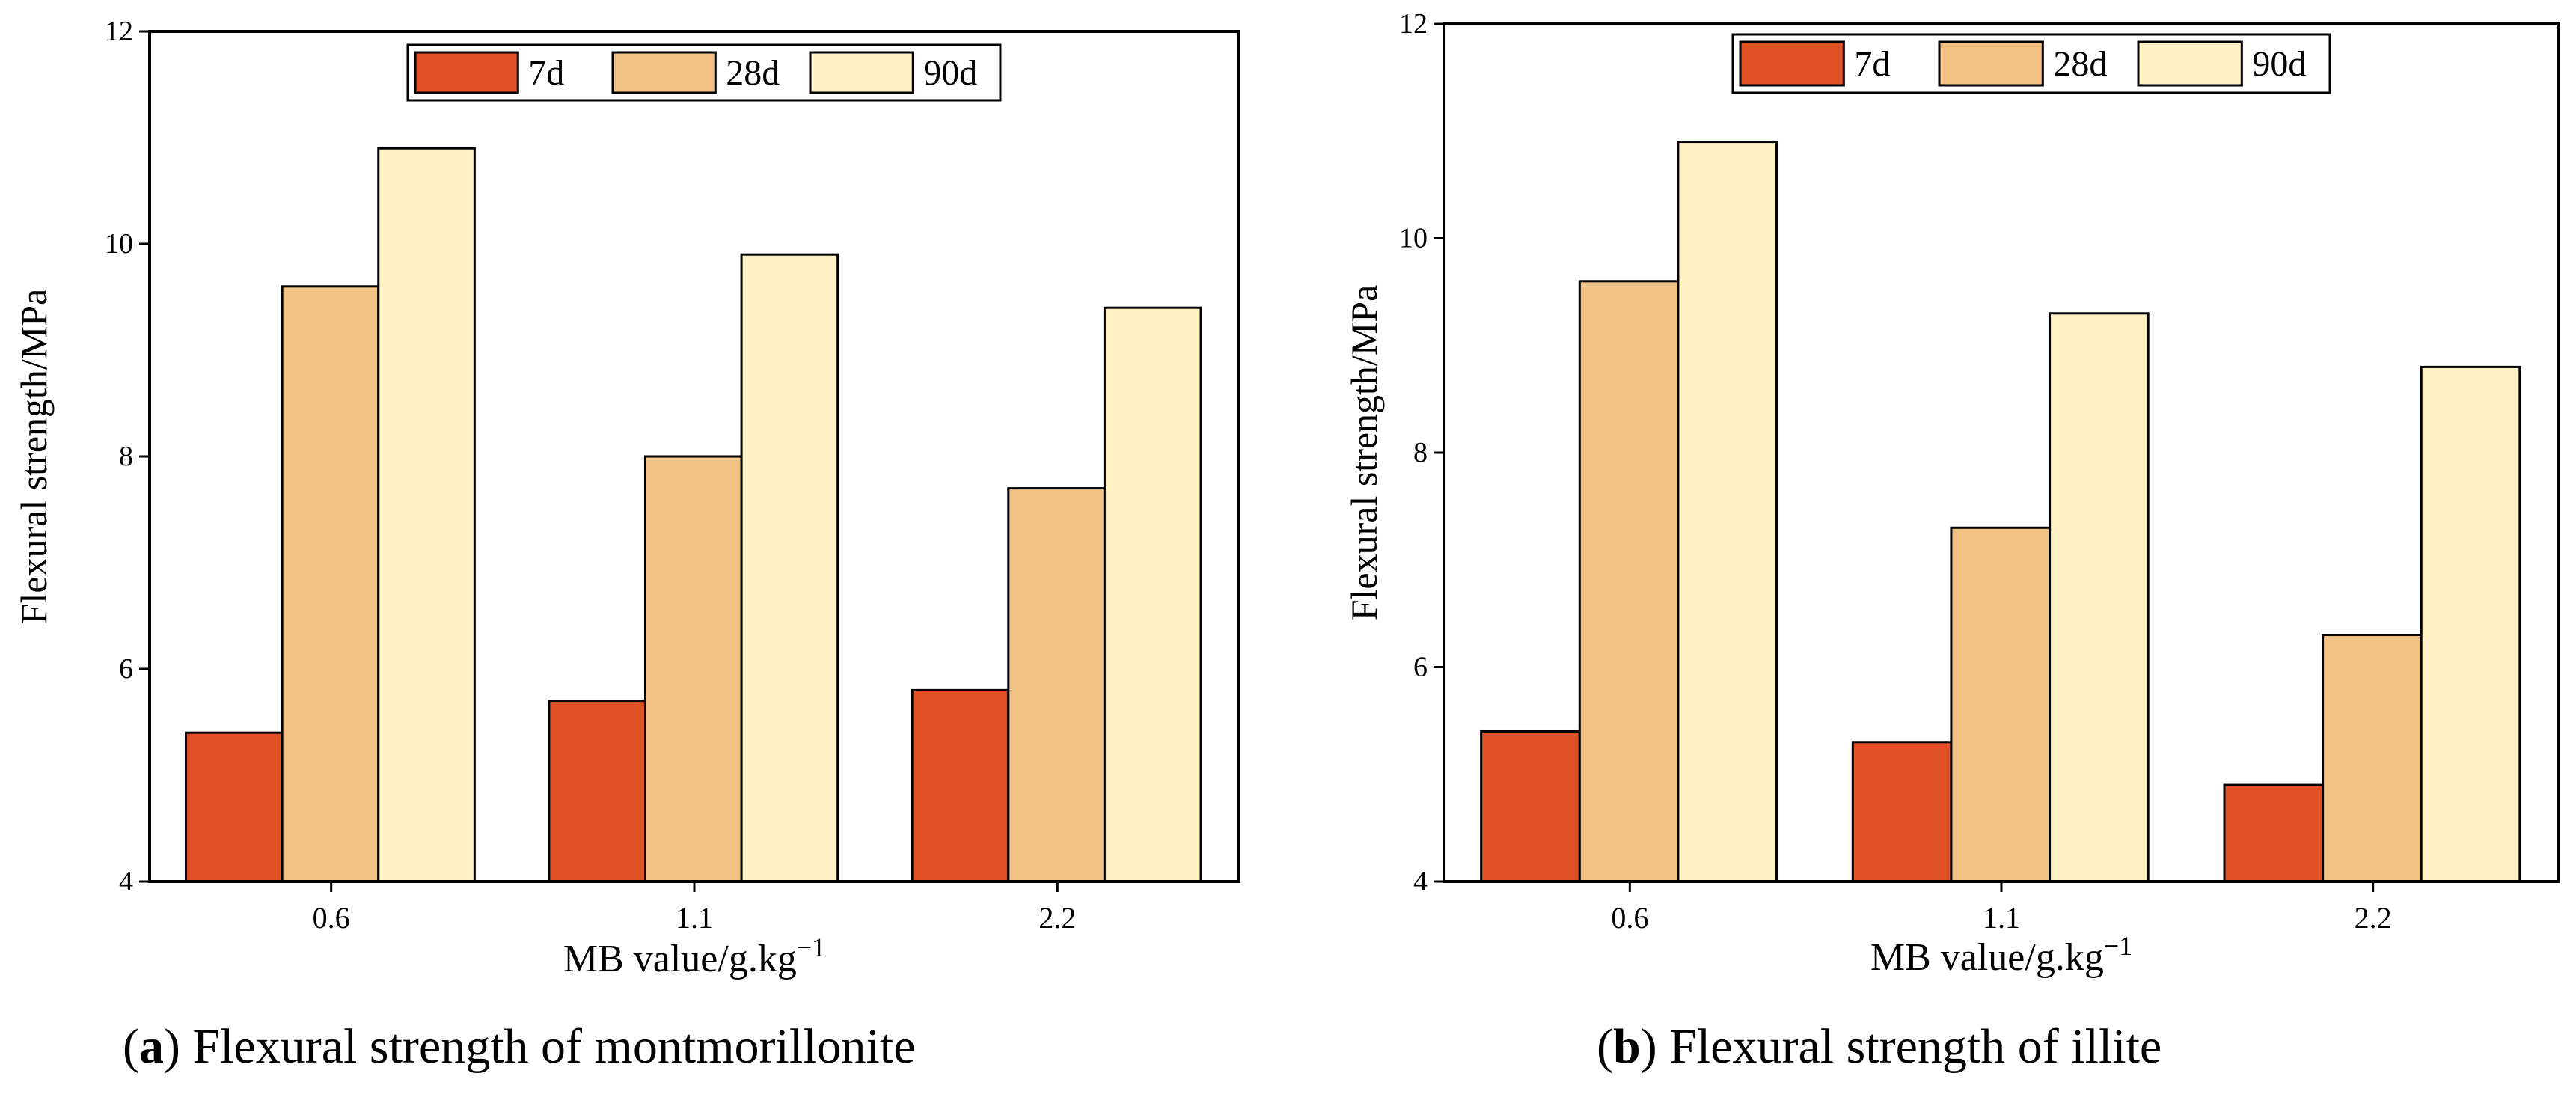 Image resolution: width=2576 pixels, height=1106 pixels. Describe the element at coordinates (151, 1046) in the screenshot. I see `caption-letter: a` at that location.